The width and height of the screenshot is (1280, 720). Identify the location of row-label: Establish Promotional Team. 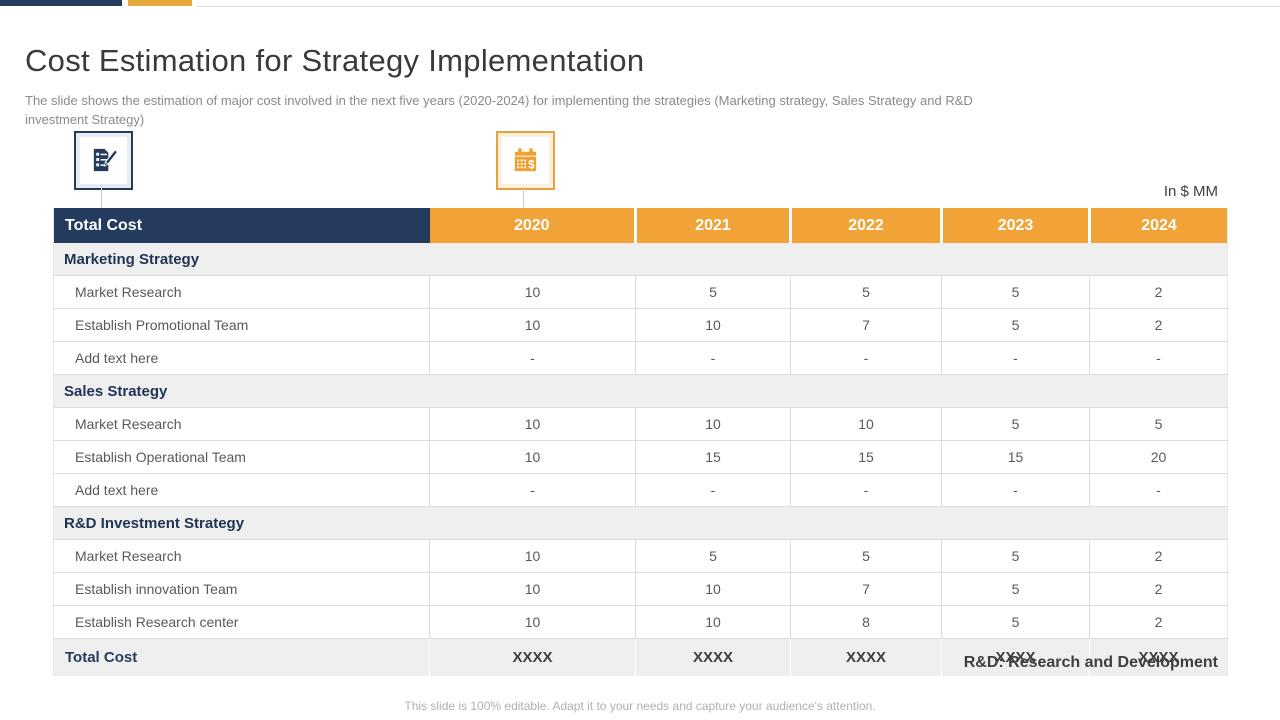
(241, 325).